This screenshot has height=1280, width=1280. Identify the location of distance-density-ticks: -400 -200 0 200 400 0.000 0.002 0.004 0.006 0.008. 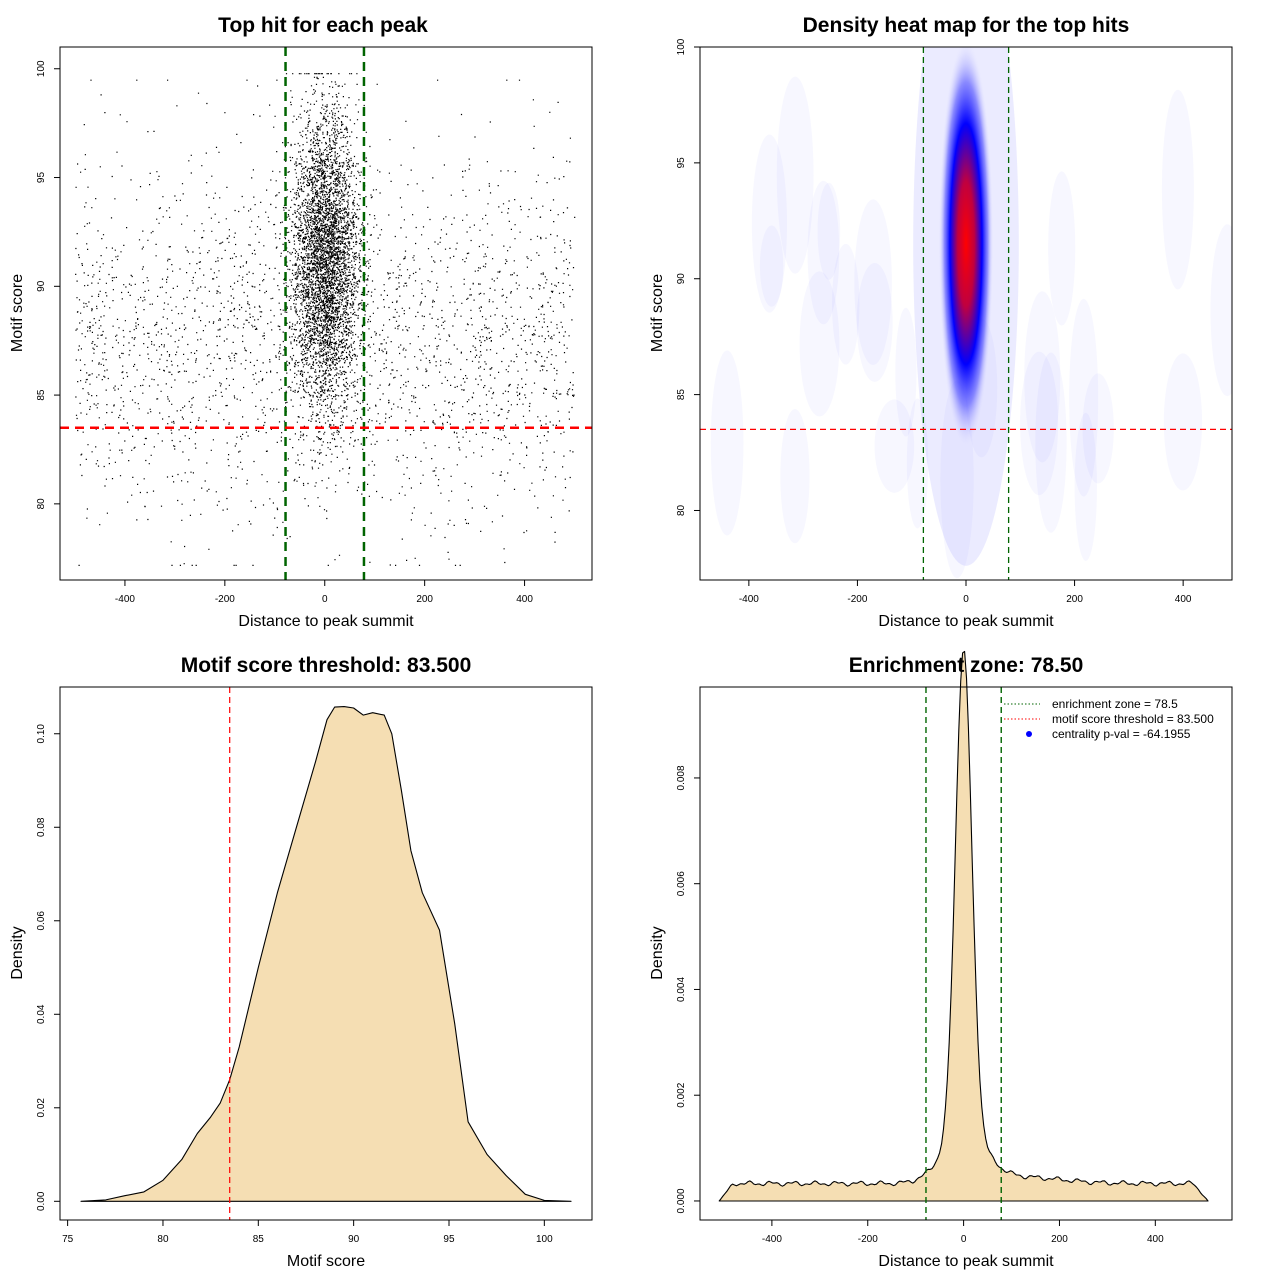
(920, 1005).